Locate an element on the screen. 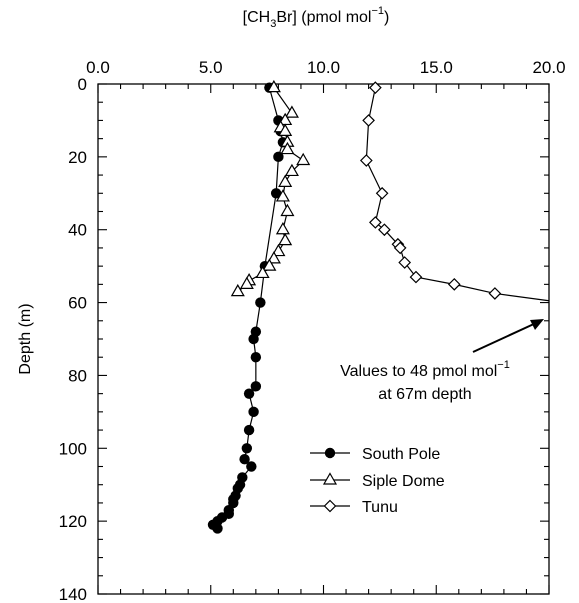 Image resolution: width=579 pixels, height=603 pixels. legend-label-tunu: Tunu is located at coordinates (380, 507).